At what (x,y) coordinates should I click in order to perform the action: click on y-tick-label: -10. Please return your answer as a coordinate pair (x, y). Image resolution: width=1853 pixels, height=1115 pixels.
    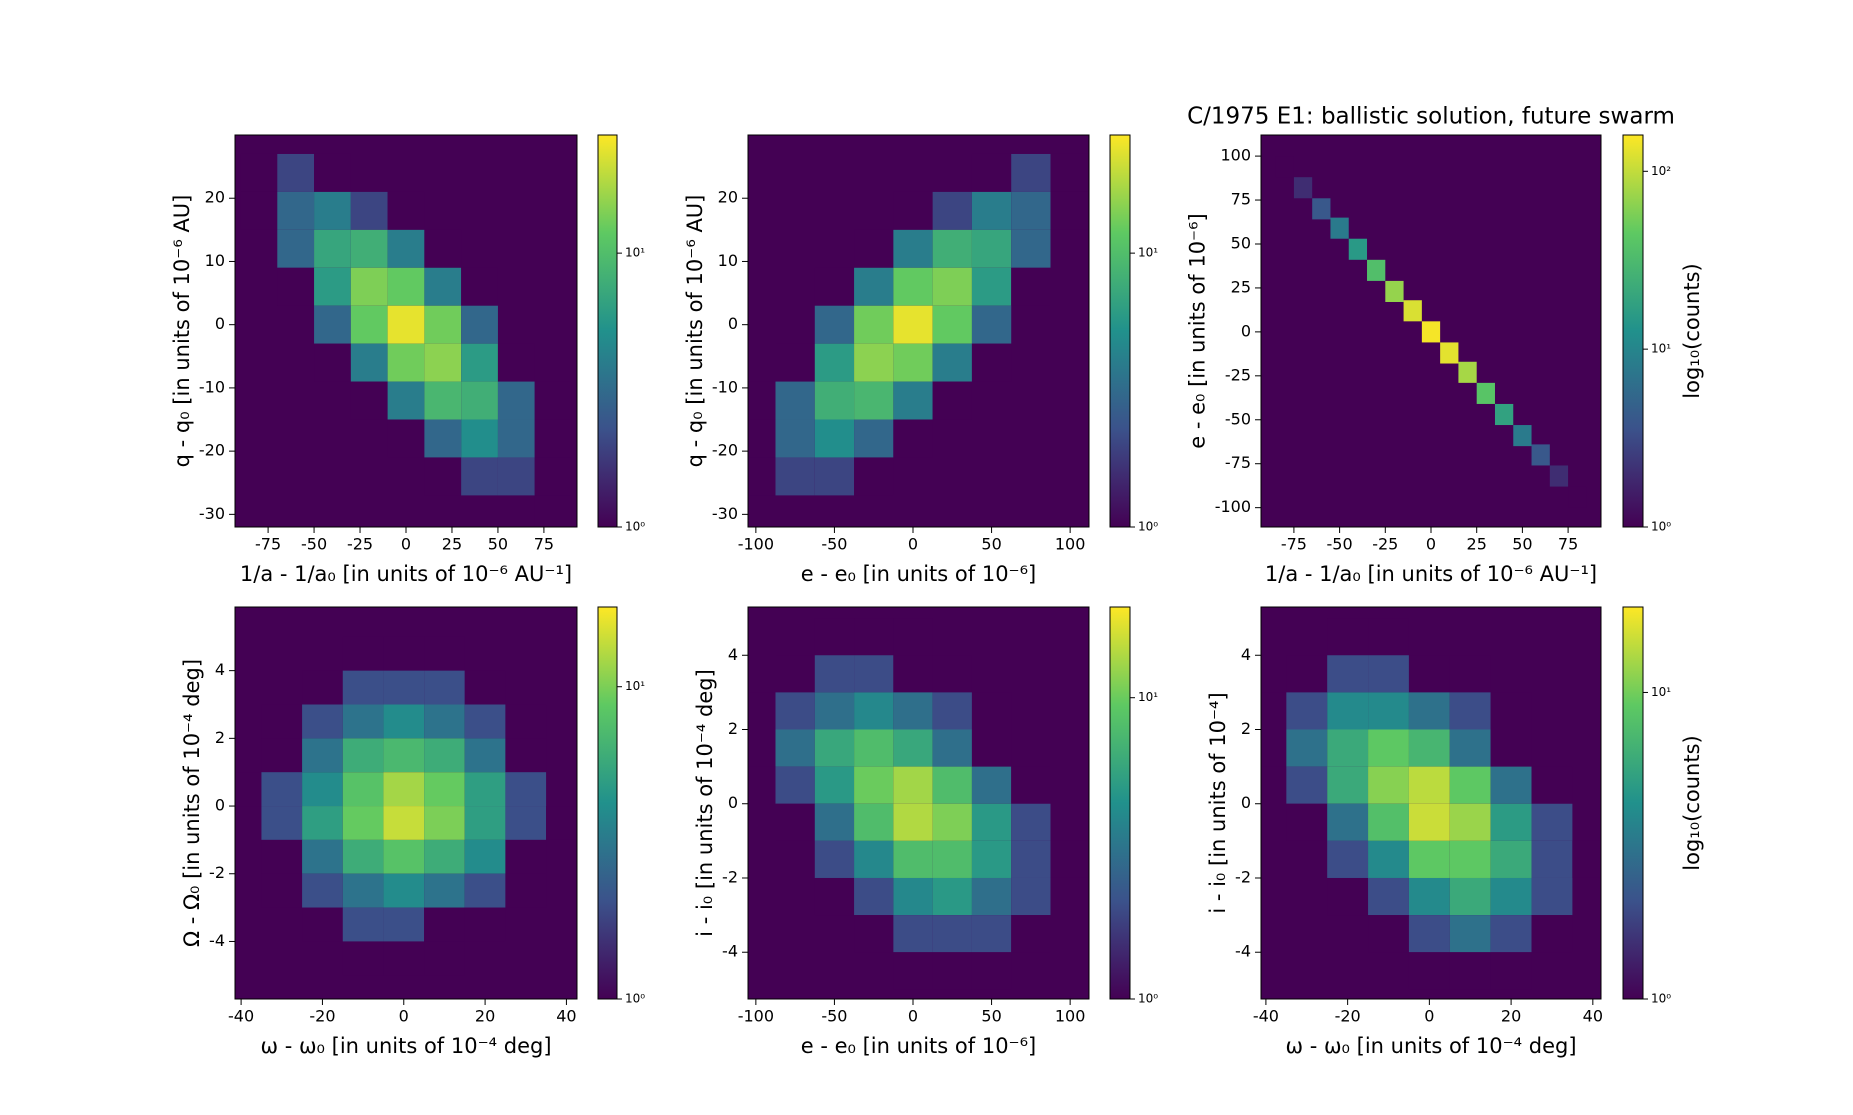
    Looking at the image, I should click on (212, 386).